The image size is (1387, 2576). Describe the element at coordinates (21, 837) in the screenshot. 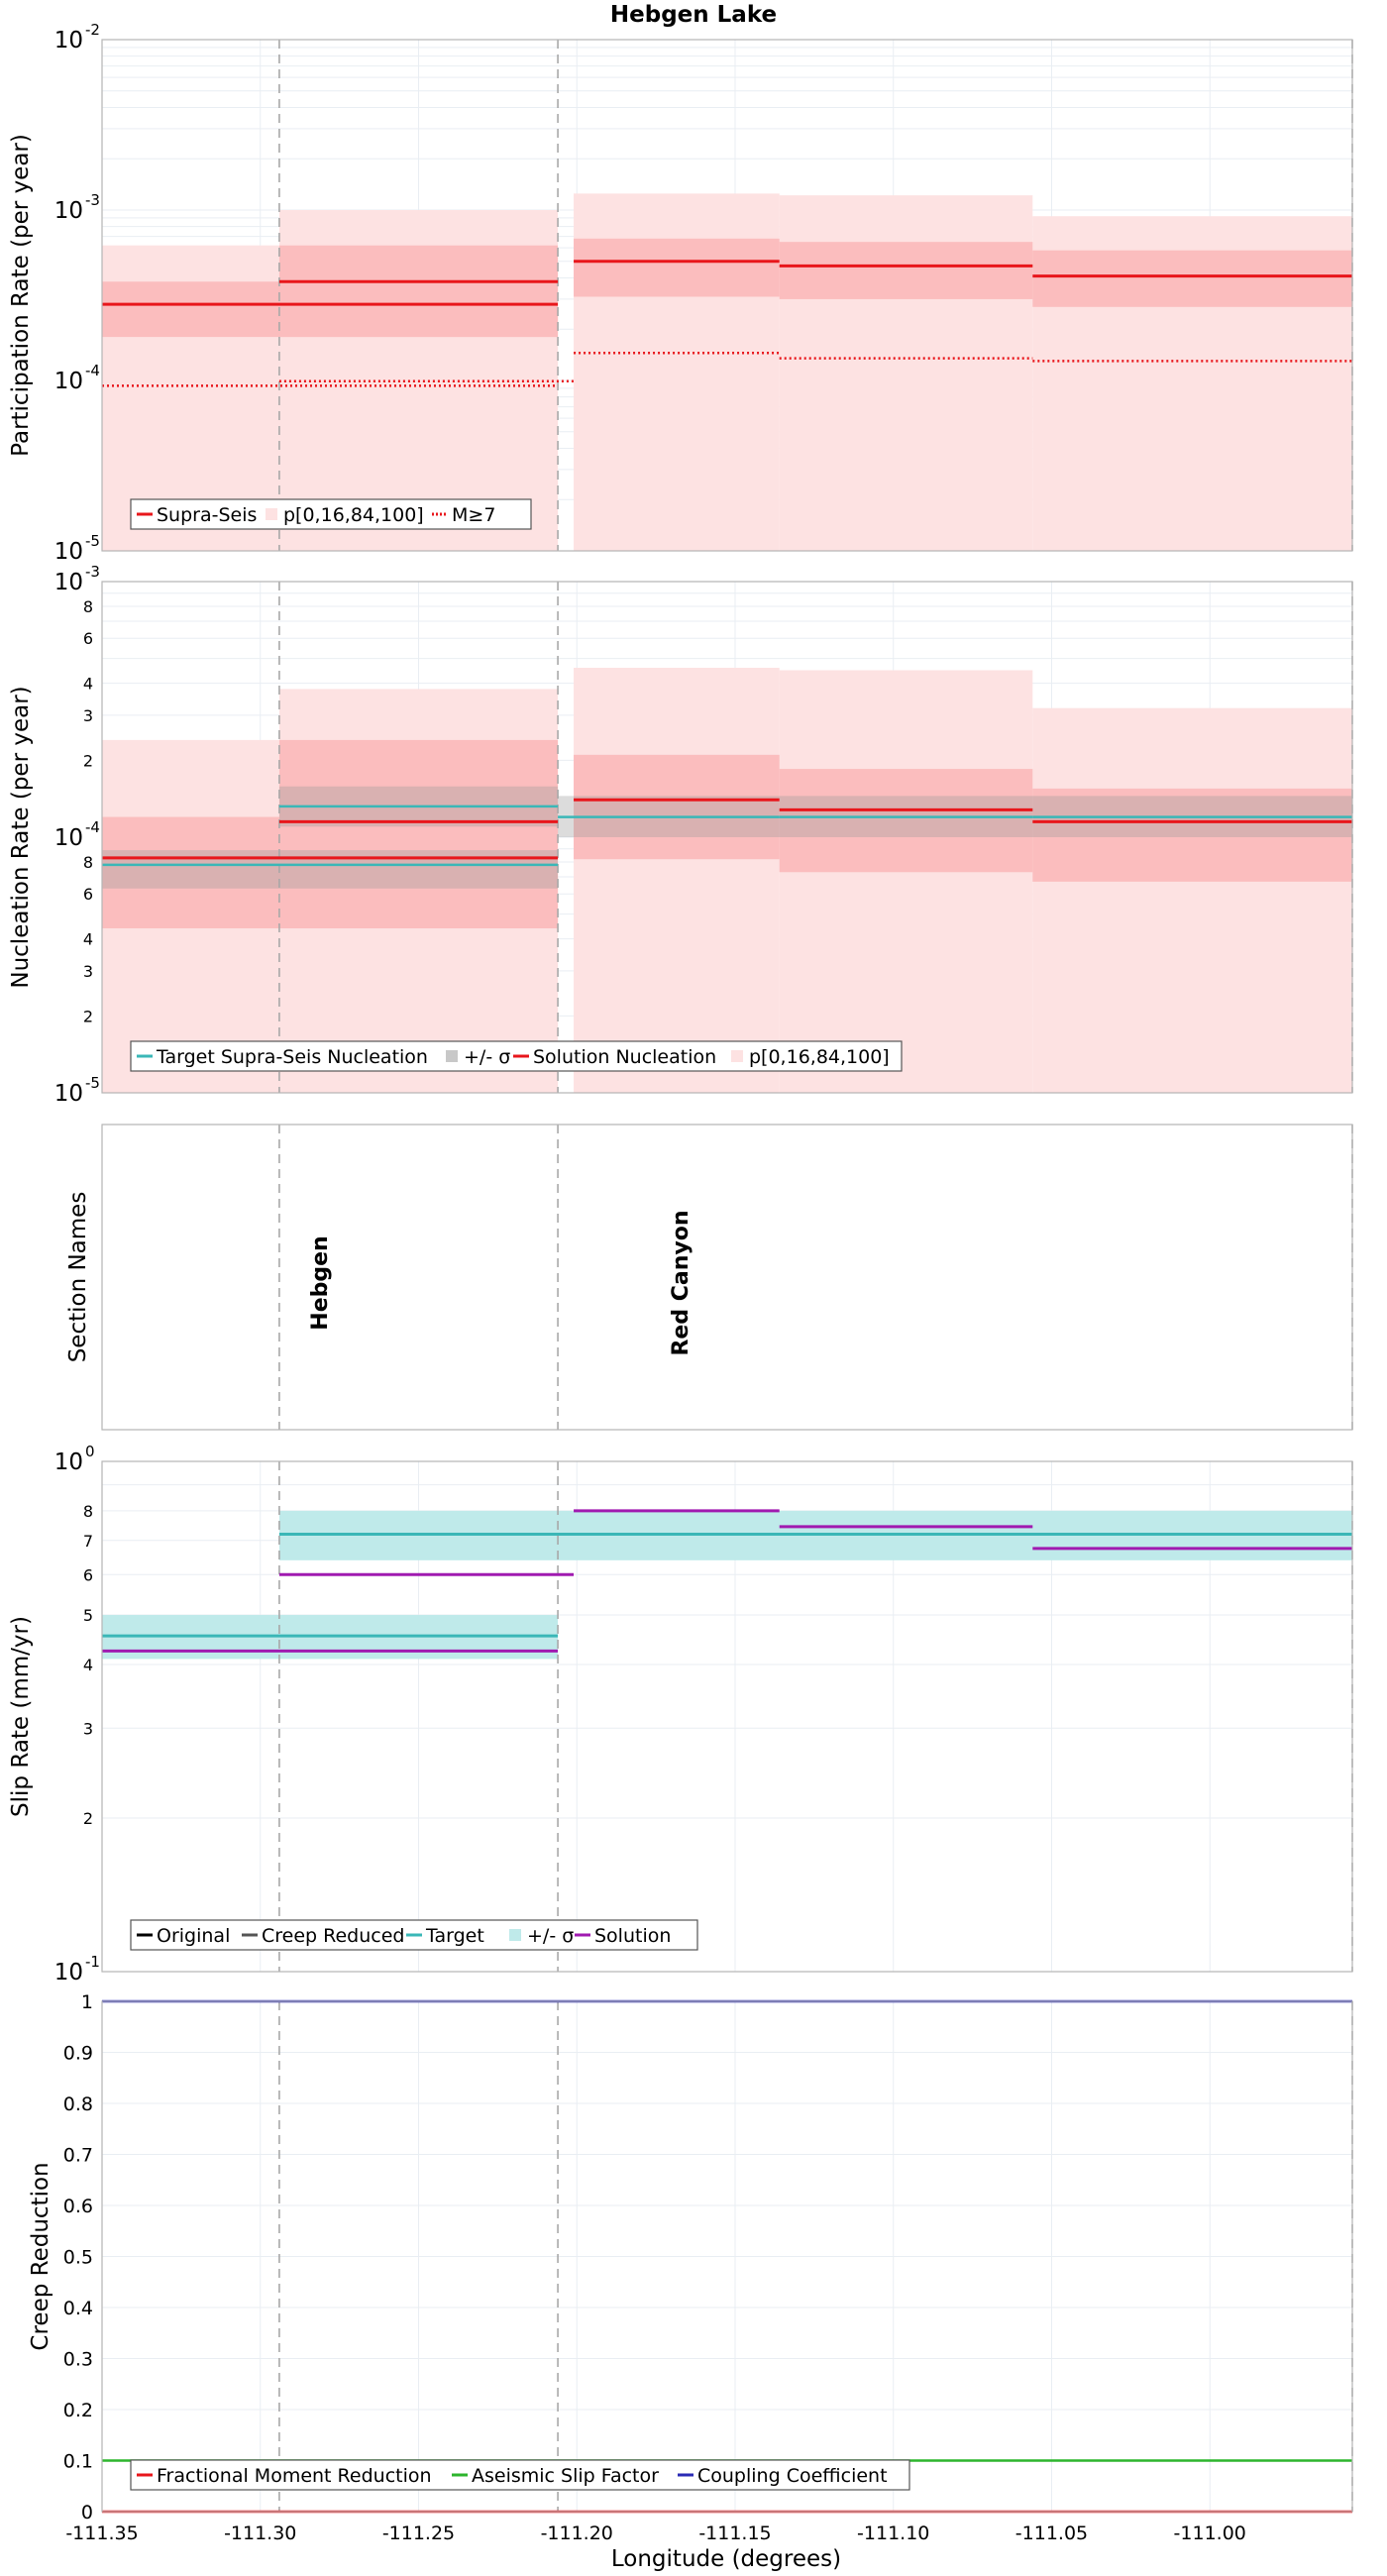

I see `nucleation-y-axis-label: Nucleation Rate (per year)` at that location.